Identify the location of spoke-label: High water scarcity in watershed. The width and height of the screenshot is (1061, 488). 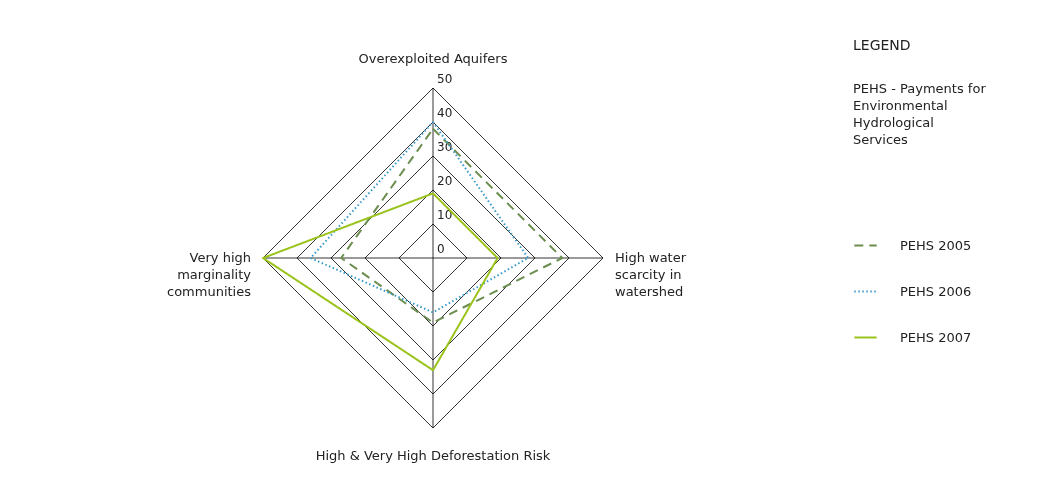
(651, 274).